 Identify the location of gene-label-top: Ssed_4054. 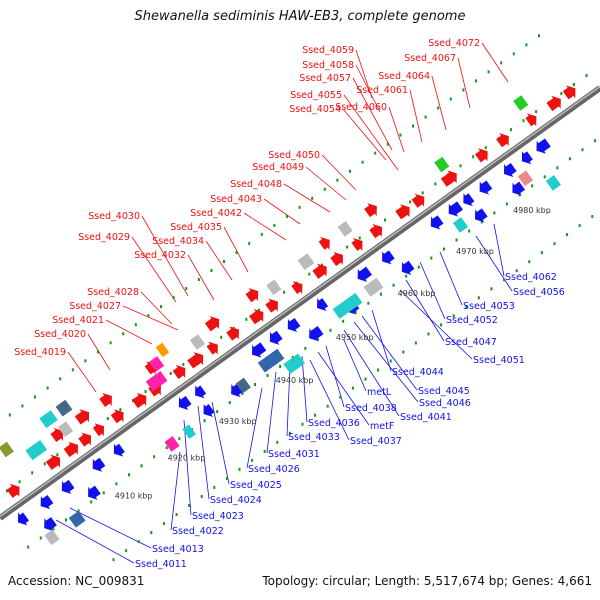
(315, 109).